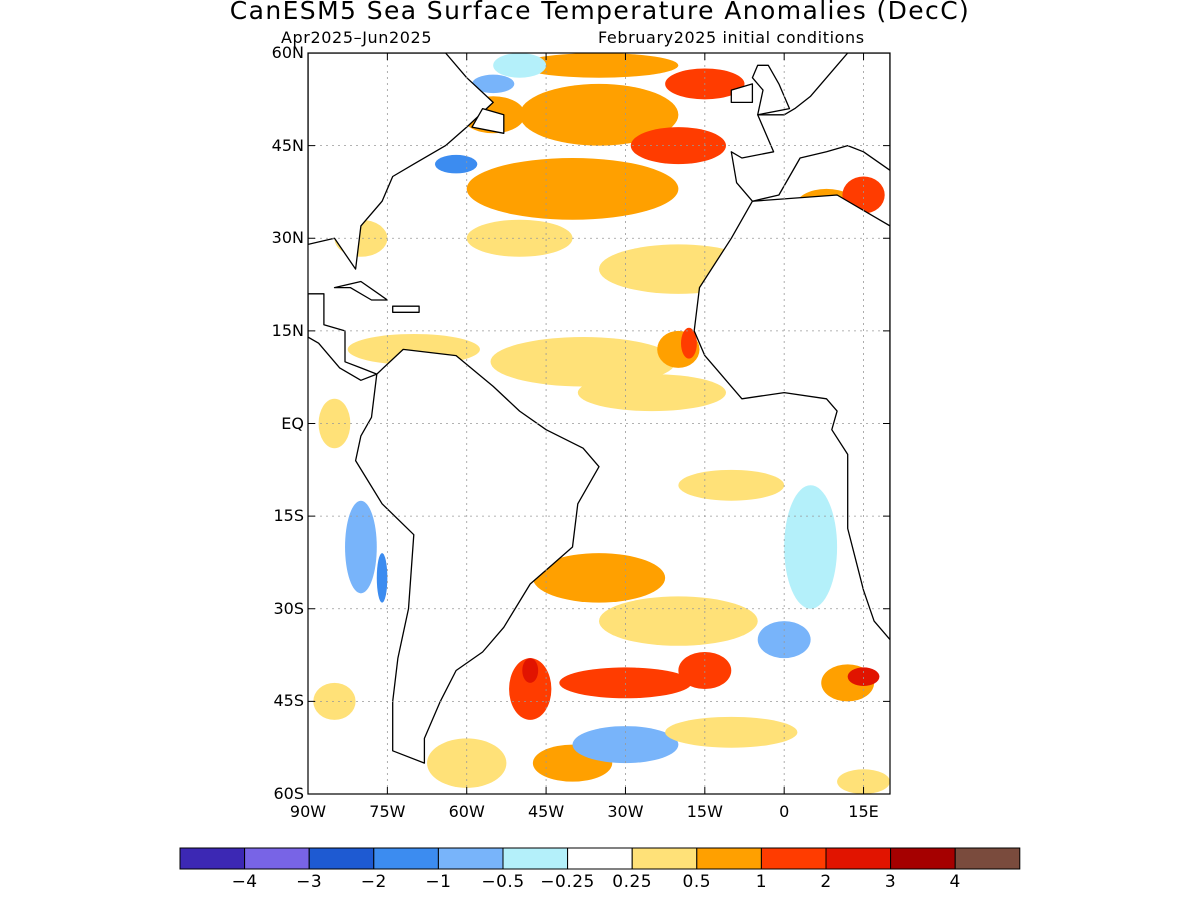  I want to click on coastline-south-america, so click(477, 556).